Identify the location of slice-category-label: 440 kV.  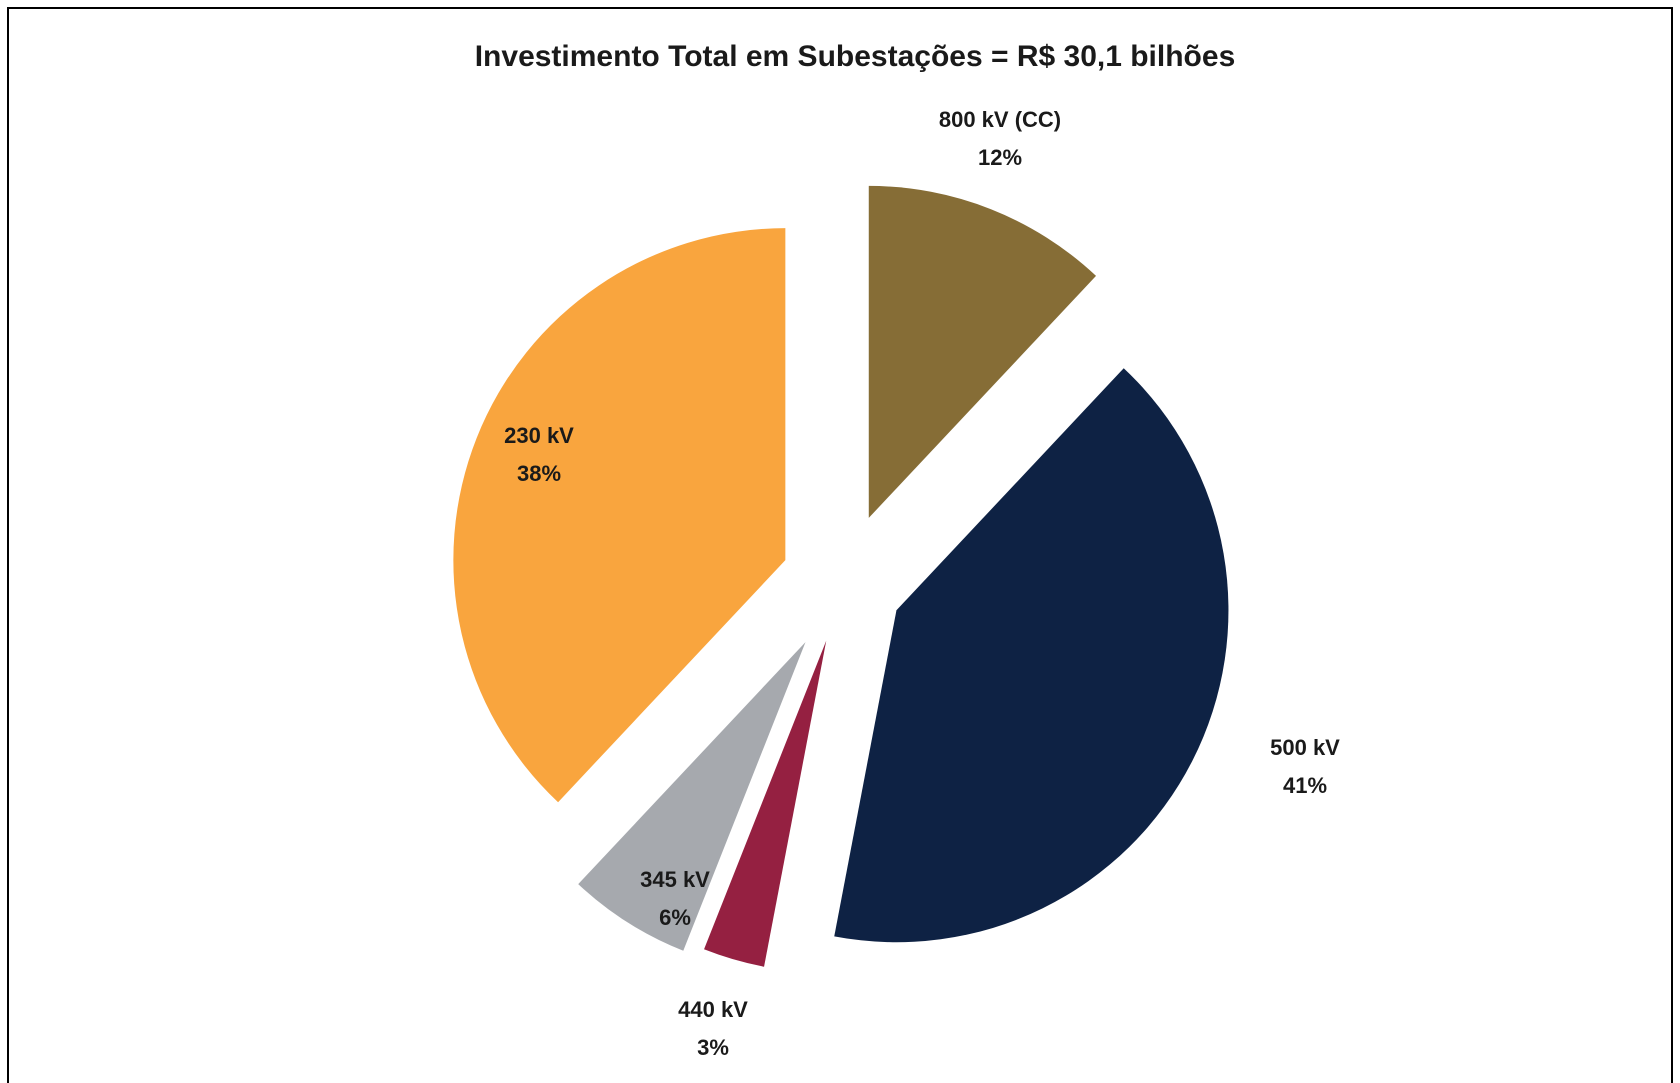
(713, 1009).